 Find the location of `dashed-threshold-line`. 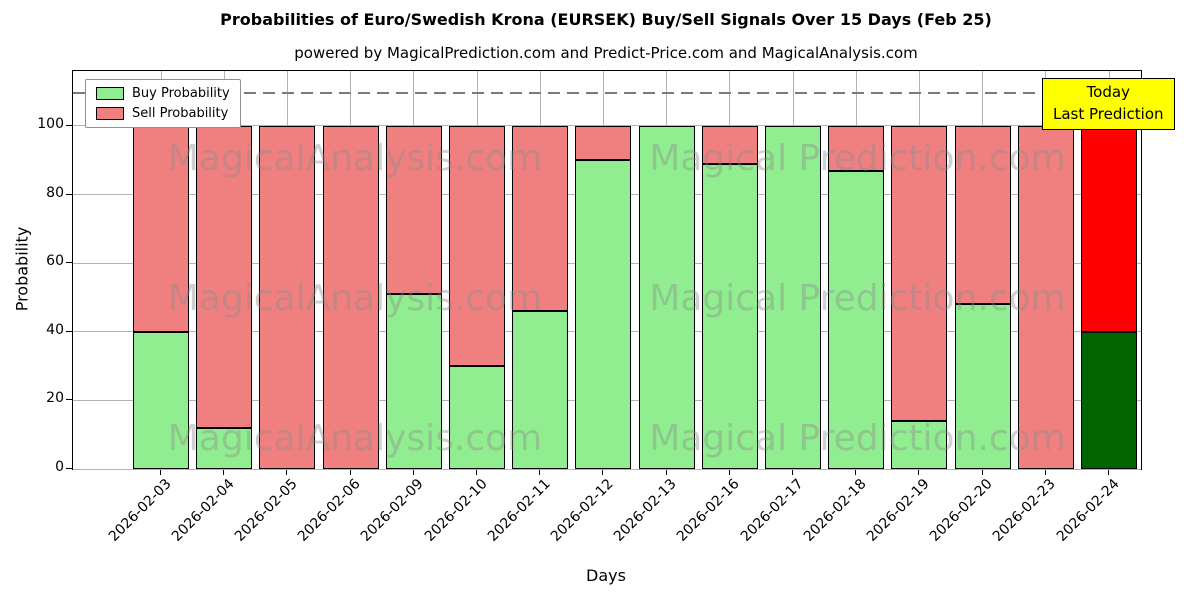

dashed-threshold-line is located at coordinates (607, 92).